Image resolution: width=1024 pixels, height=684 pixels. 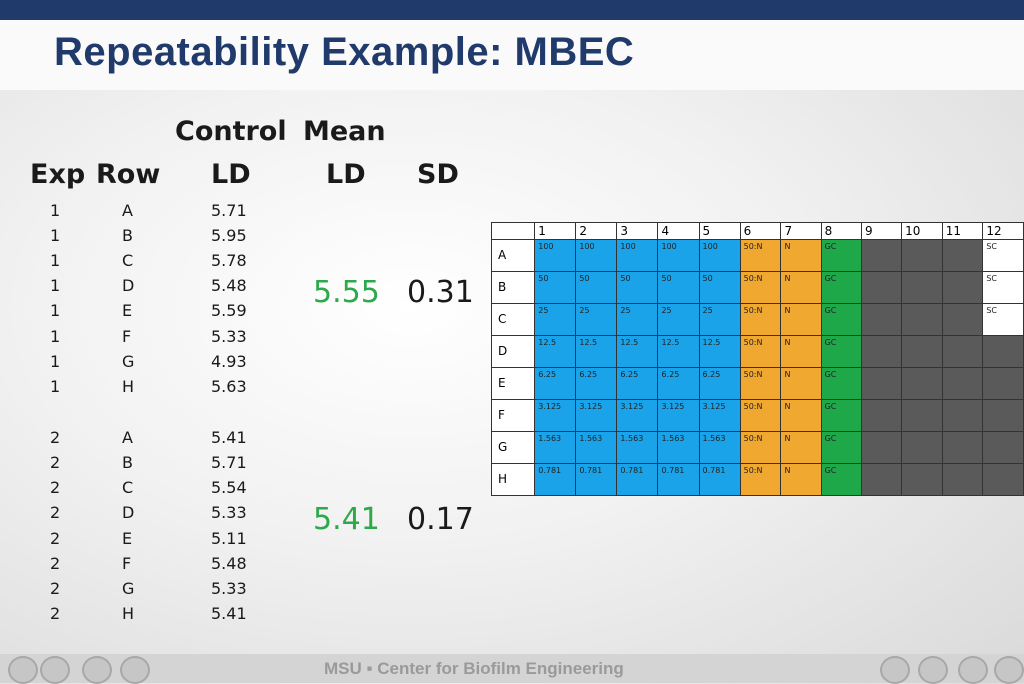 I want to click on plate-column-header: 3, so click(x=637, y=231).